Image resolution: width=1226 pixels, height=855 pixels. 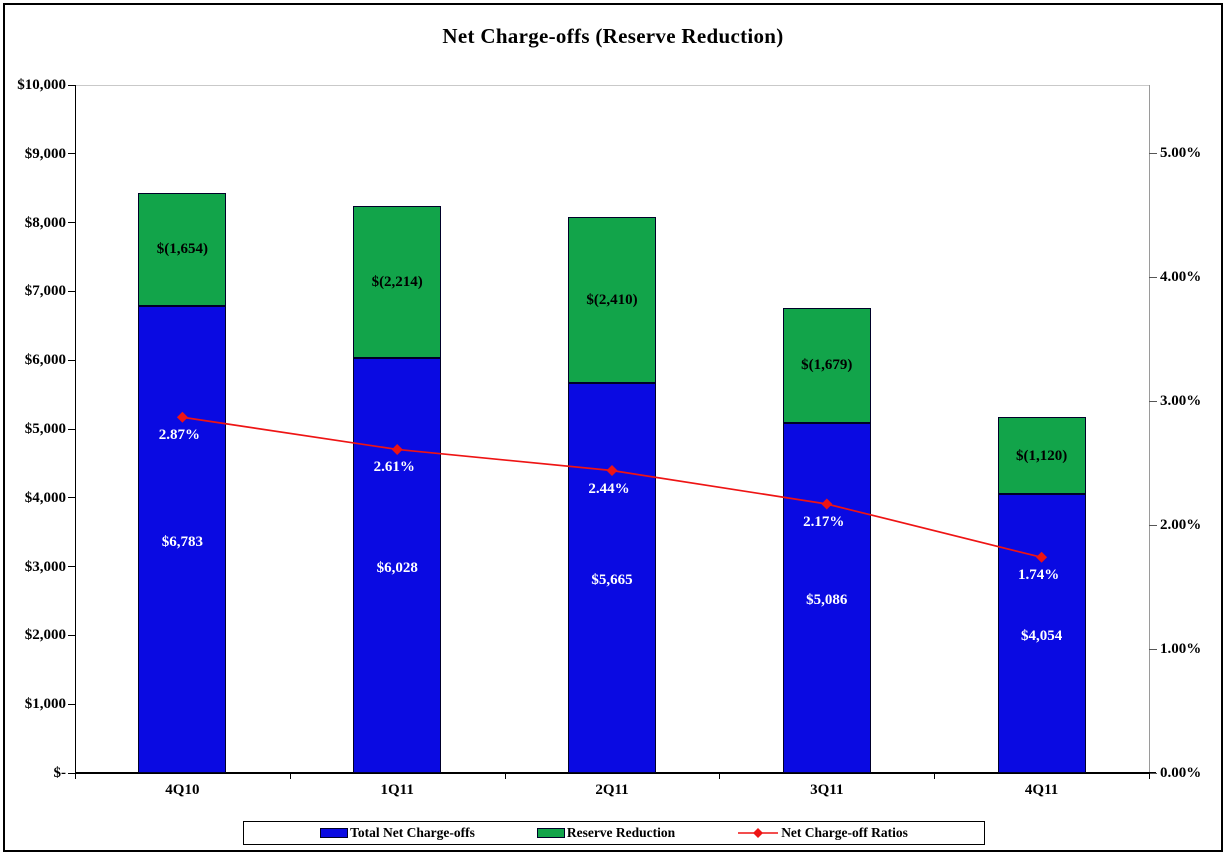 I want to click on bar-value-label-reserve-reduction: $(2,410), so click(x=612, y=300).